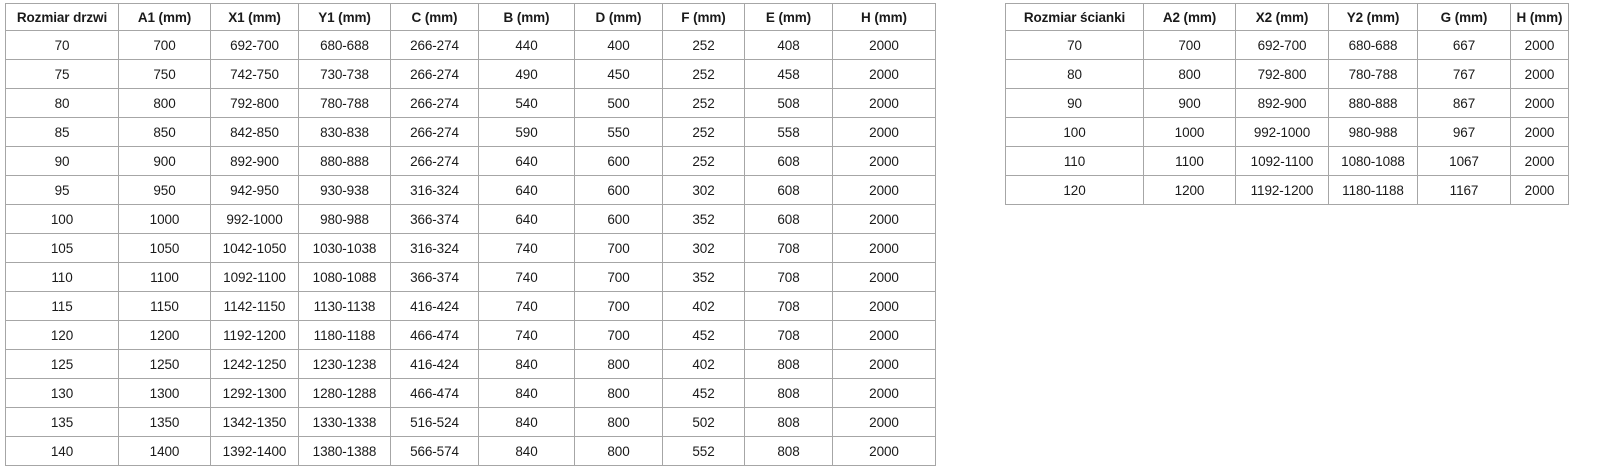 This screenshot has width=1600, height=466. Describe the element at coordinates (254, 364) in the screenshot. I see `doors-table-cell: 1242-1250` at that location.